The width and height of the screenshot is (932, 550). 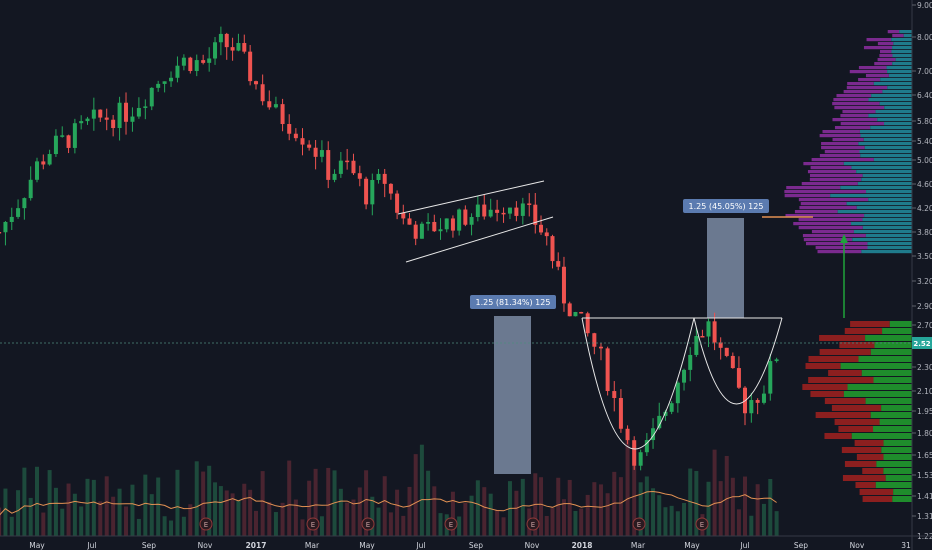 I want to click on volume-profile, so click(x=848, y=266).